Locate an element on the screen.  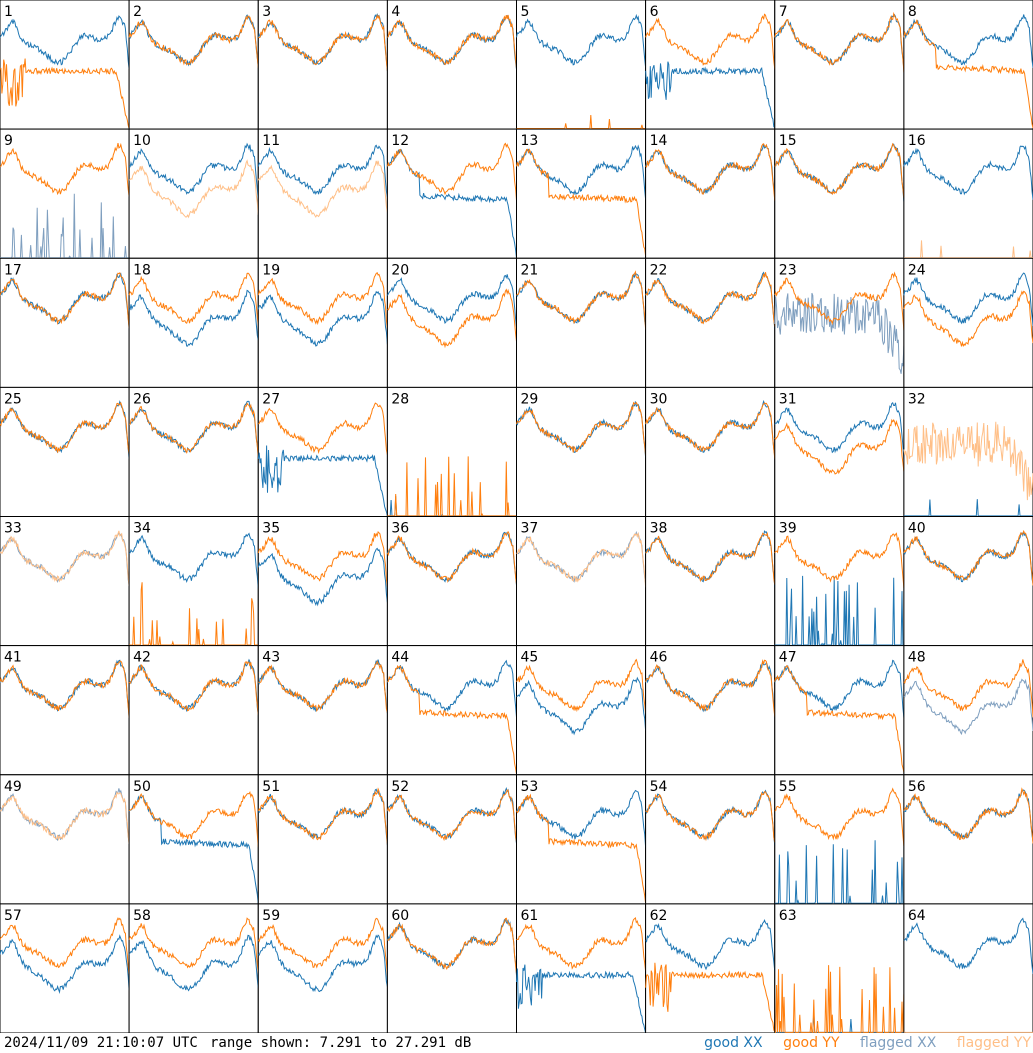
panel-40: 40 is located at coordinates (968, 581).